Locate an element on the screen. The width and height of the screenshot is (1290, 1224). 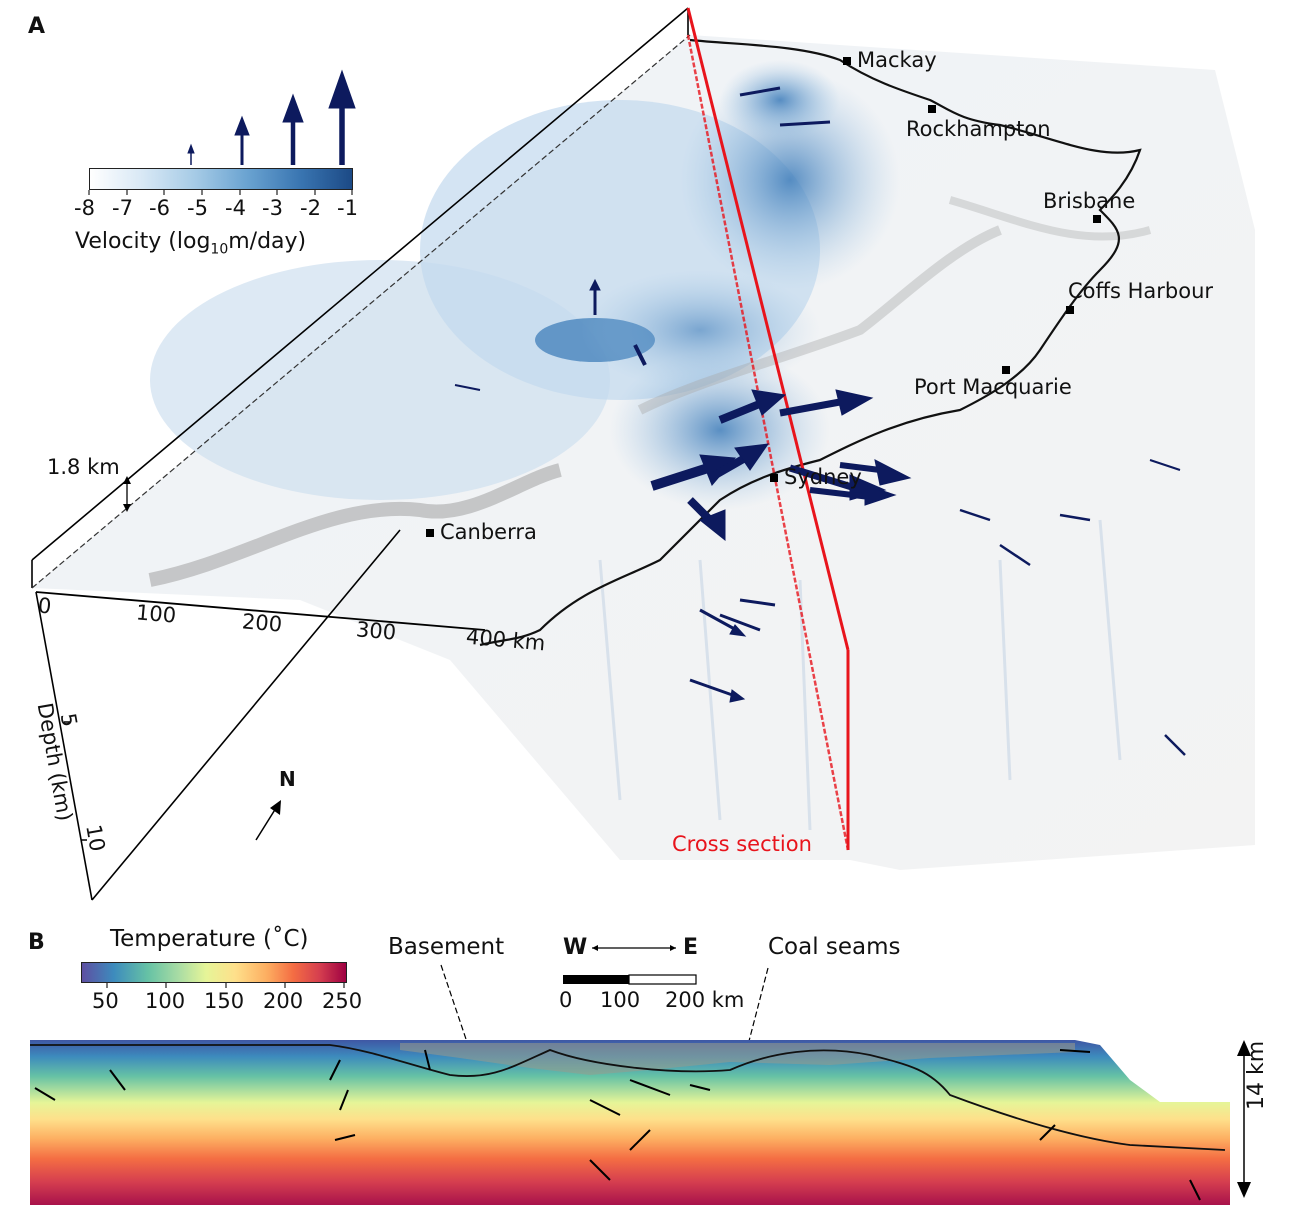
velocity-tick: -1 is located at coordinates (347, 208).